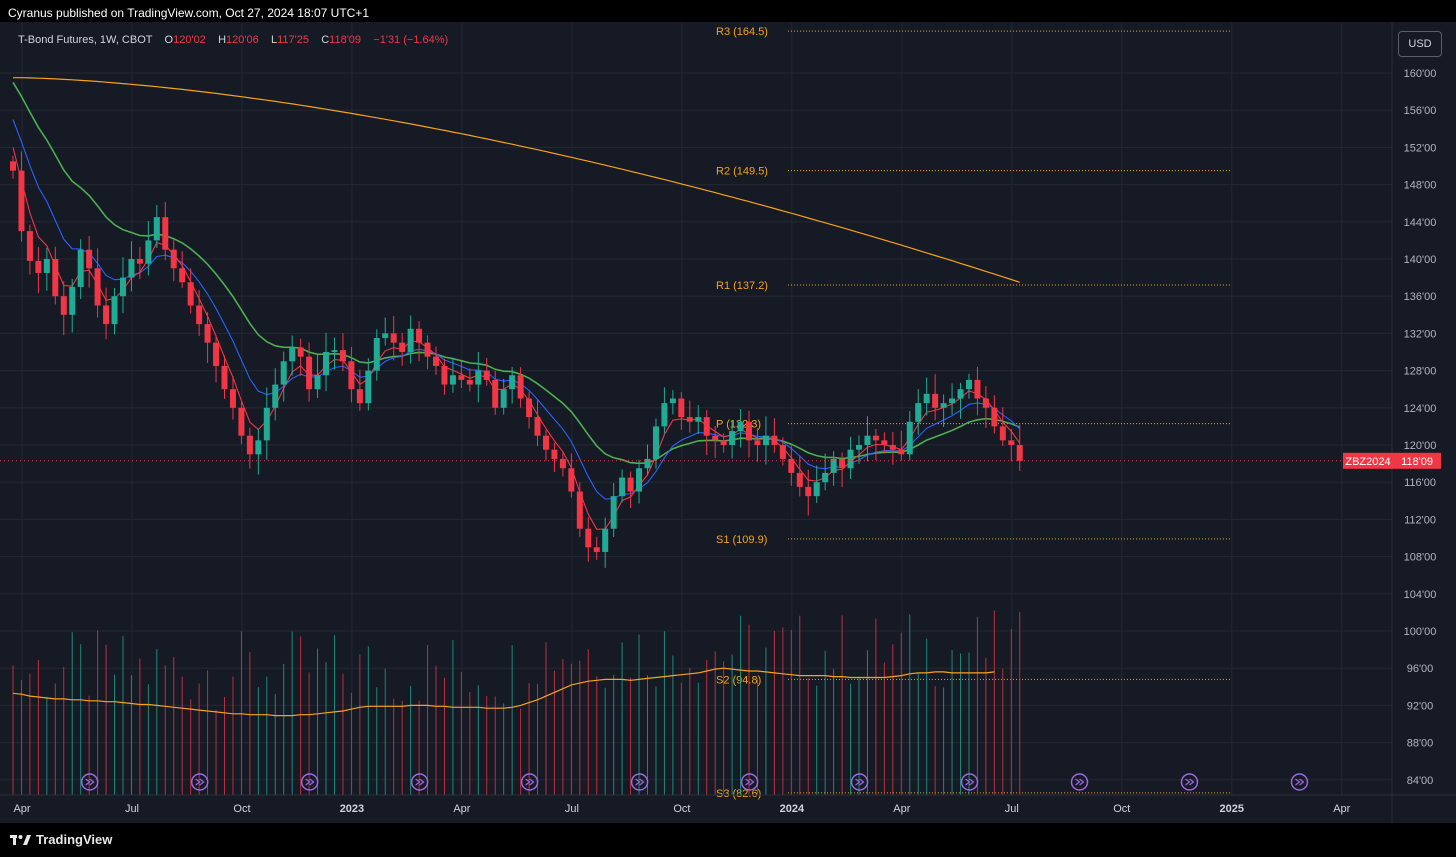  I want to click on close-value: 118'09, so click(345, 40).